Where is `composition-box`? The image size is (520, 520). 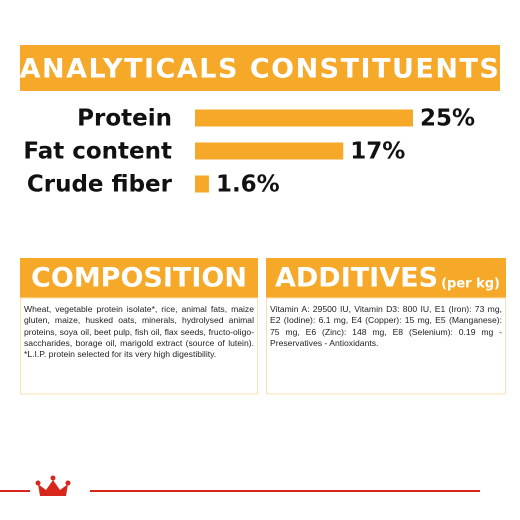
composition-box is located at coordinates (139, 346).